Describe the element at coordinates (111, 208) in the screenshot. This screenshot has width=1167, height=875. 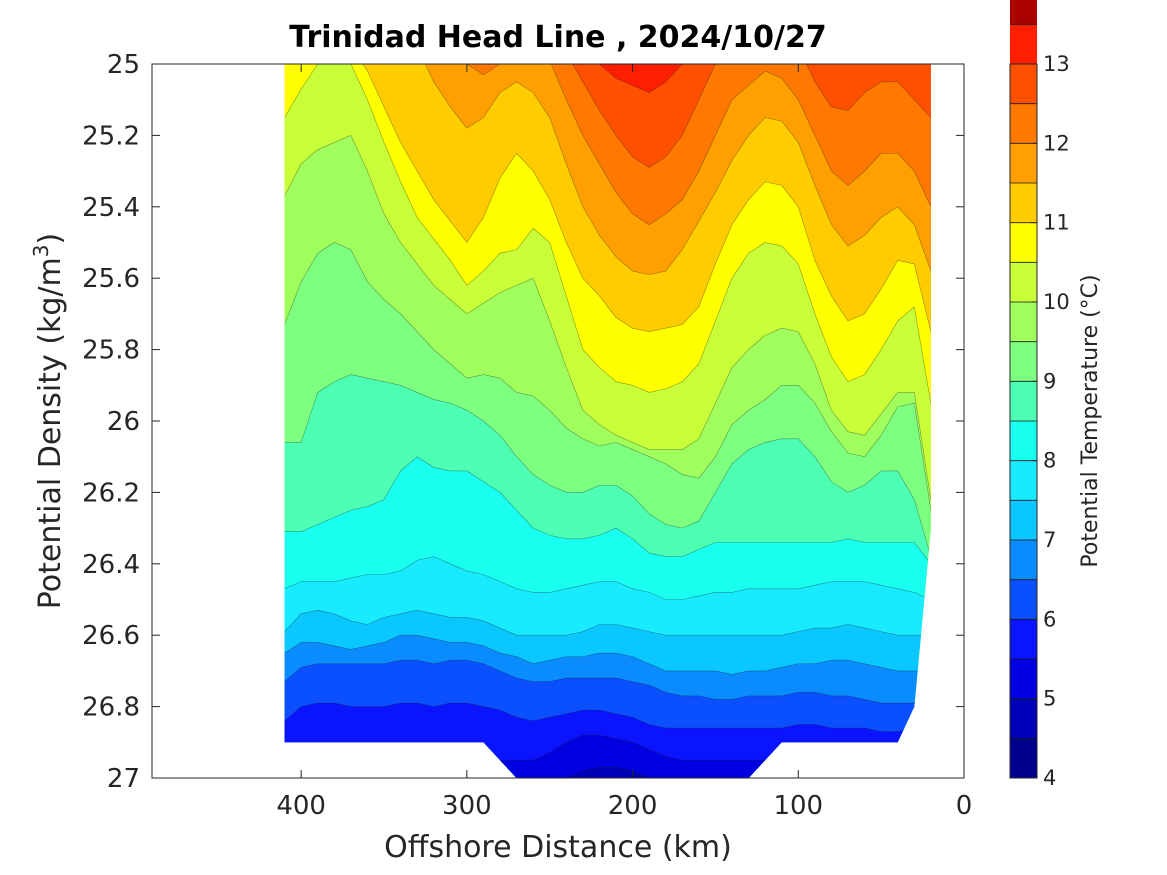
I see `y-tick-label: 25.4` at that location.